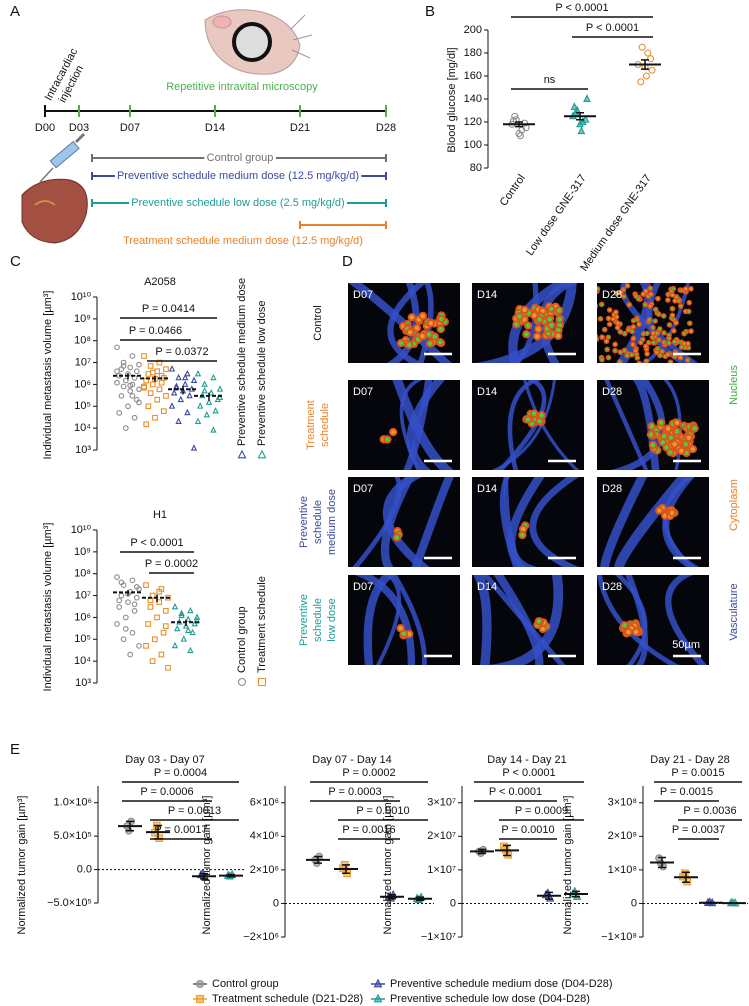 The height and width of the screenshot is (1006, 749). Describe the element at coordinates (258, 42) in the screenshot. I see `mouse-illustration` at that location.